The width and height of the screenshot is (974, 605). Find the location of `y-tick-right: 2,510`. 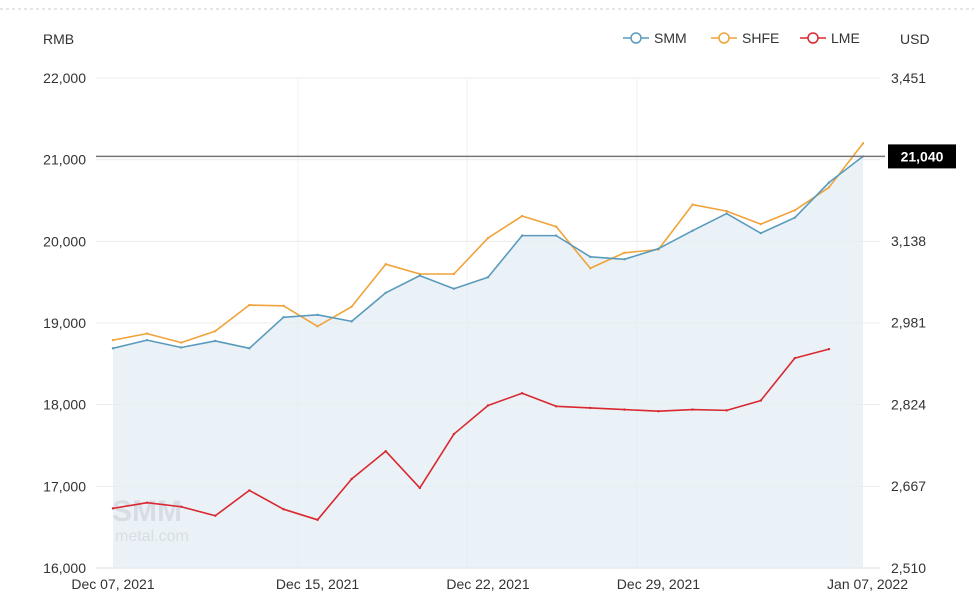

y-tick-right: 2,510 is located at coordinates (908, 568).